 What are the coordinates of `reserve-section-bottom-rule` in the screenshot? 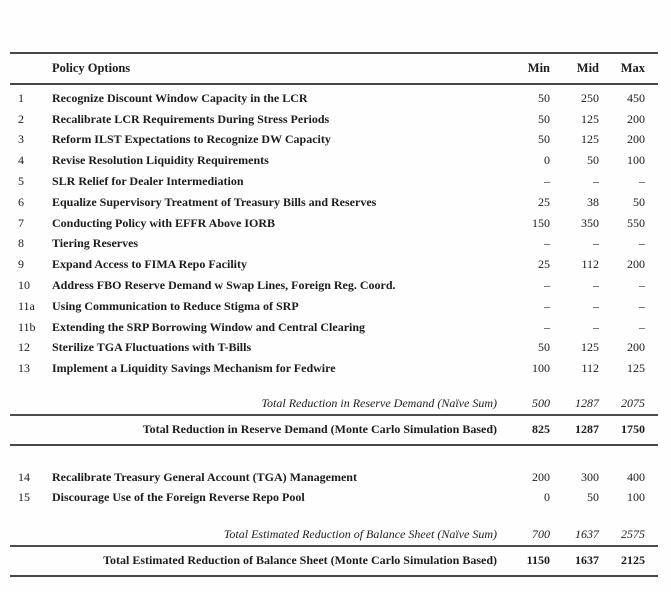 It's located at (334, 444).